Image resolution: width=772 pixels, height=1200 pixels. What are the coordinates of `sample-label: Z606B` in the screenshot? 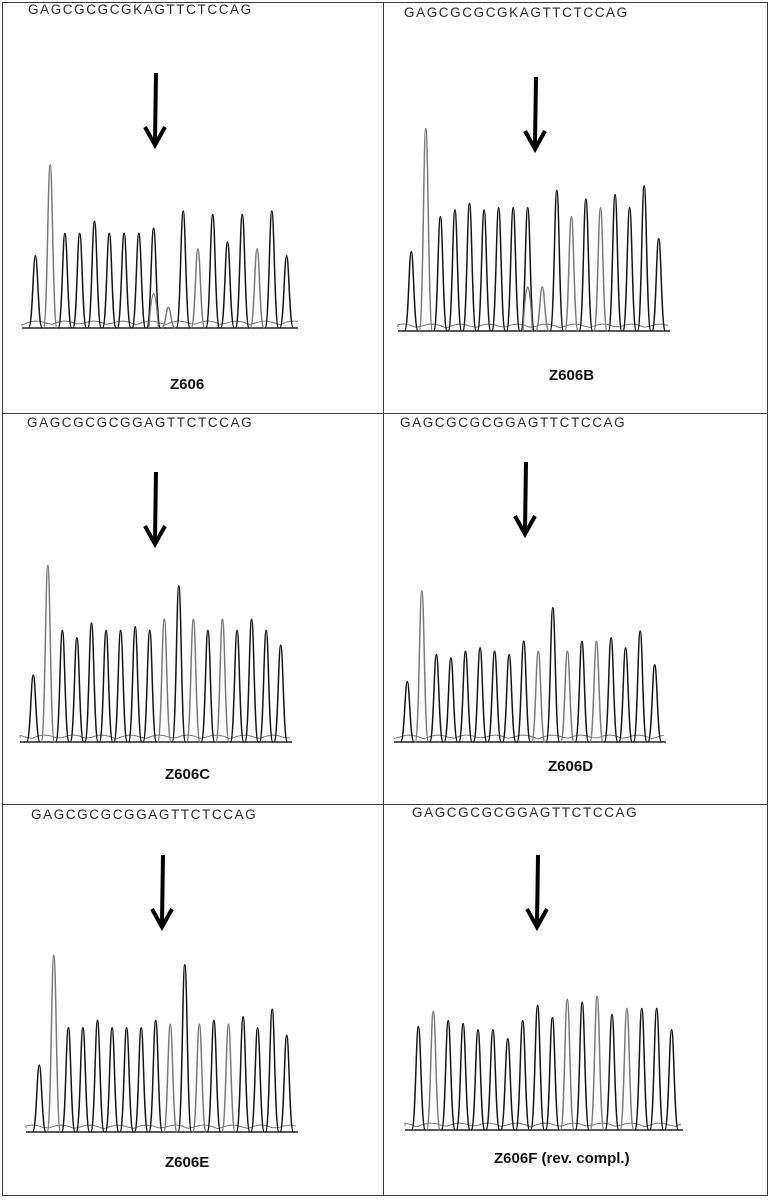 It's located at (572, 375).